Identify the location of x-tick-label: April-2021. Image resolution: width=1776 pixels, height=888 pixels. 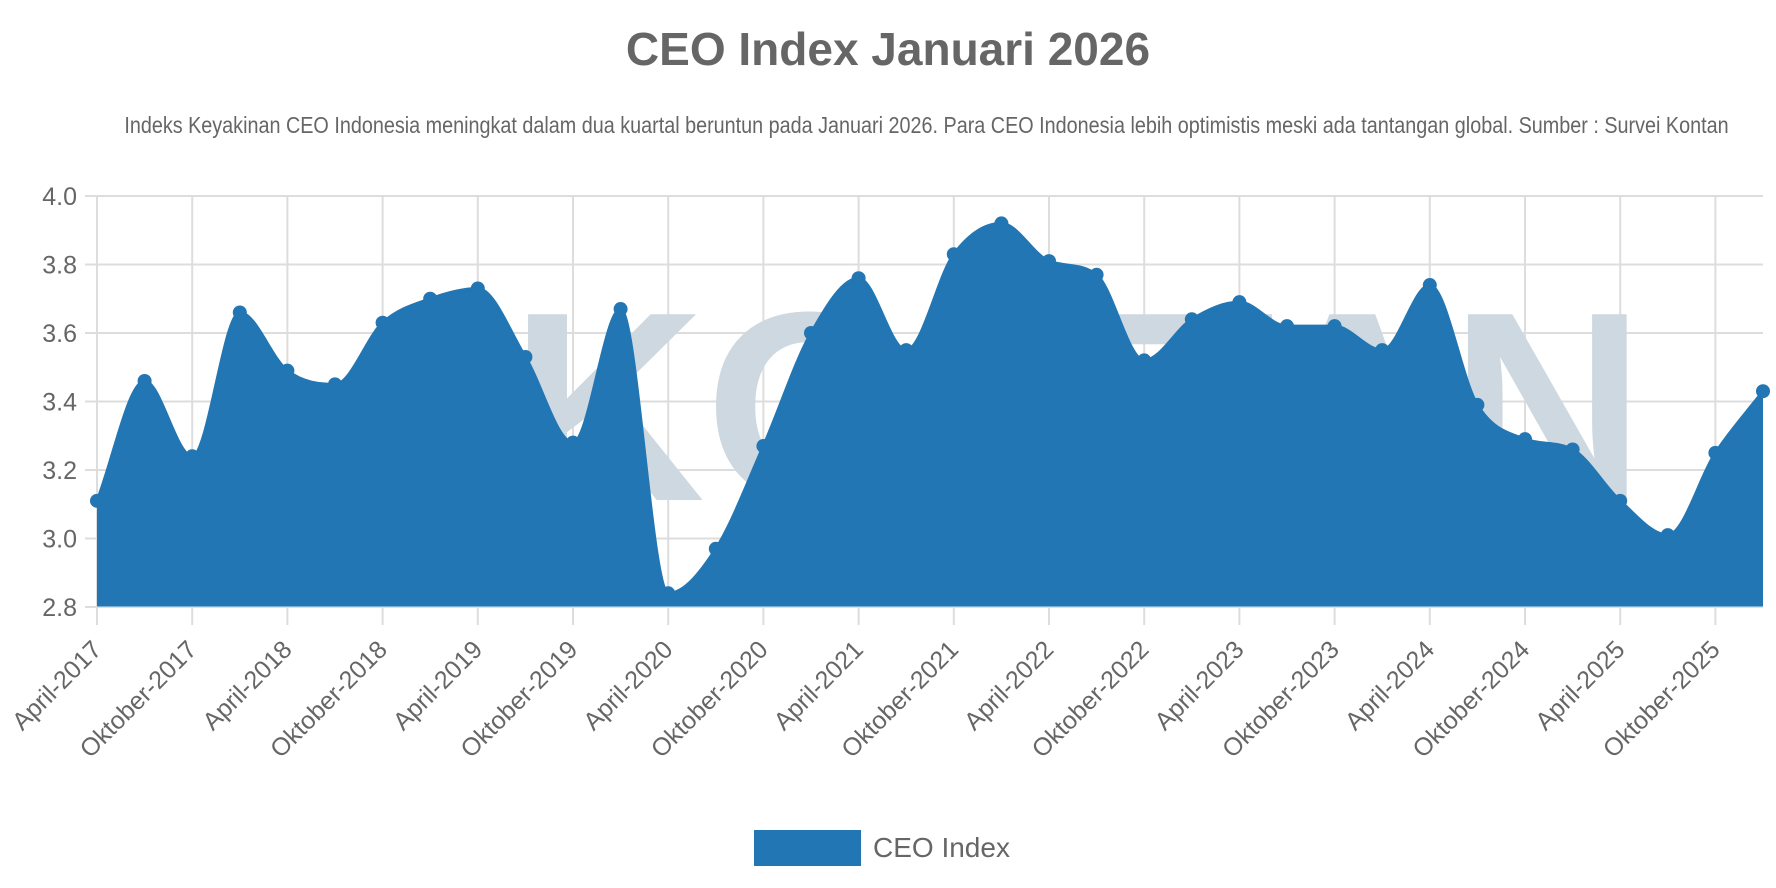
(818, 685).